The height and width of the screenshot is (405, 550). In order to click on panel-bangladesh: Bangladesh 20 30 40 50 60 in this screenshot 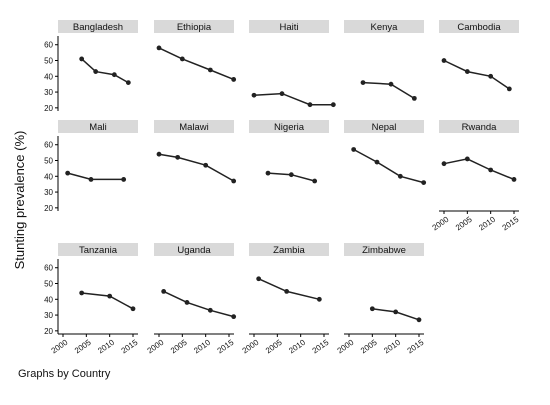, I will do `click(91, 66)`.